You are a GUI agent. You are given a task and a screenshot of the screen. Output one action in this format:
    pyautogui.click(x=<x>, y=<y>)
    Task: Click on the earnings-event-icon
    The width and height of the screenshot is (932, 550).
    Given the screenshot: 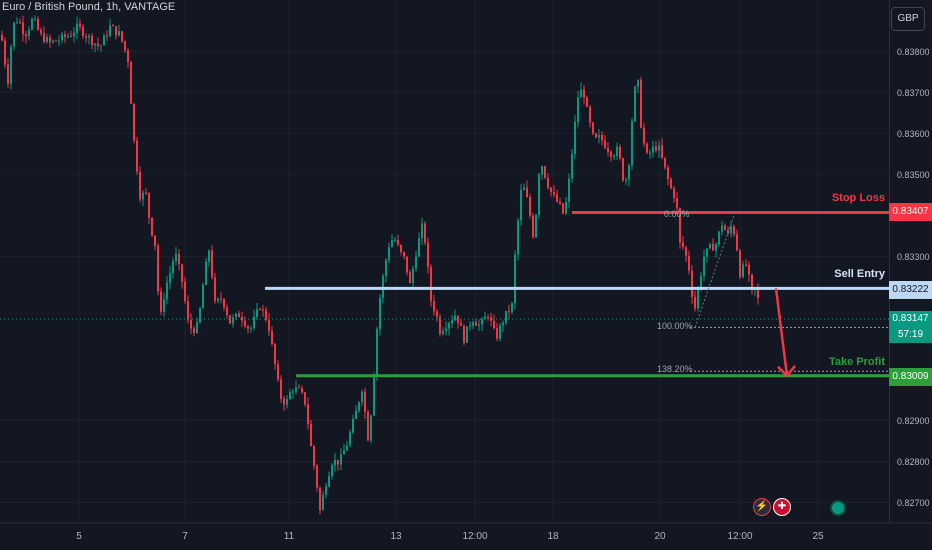 What is the action you would take?
    pyautogui.click(x=838, y=508)
    